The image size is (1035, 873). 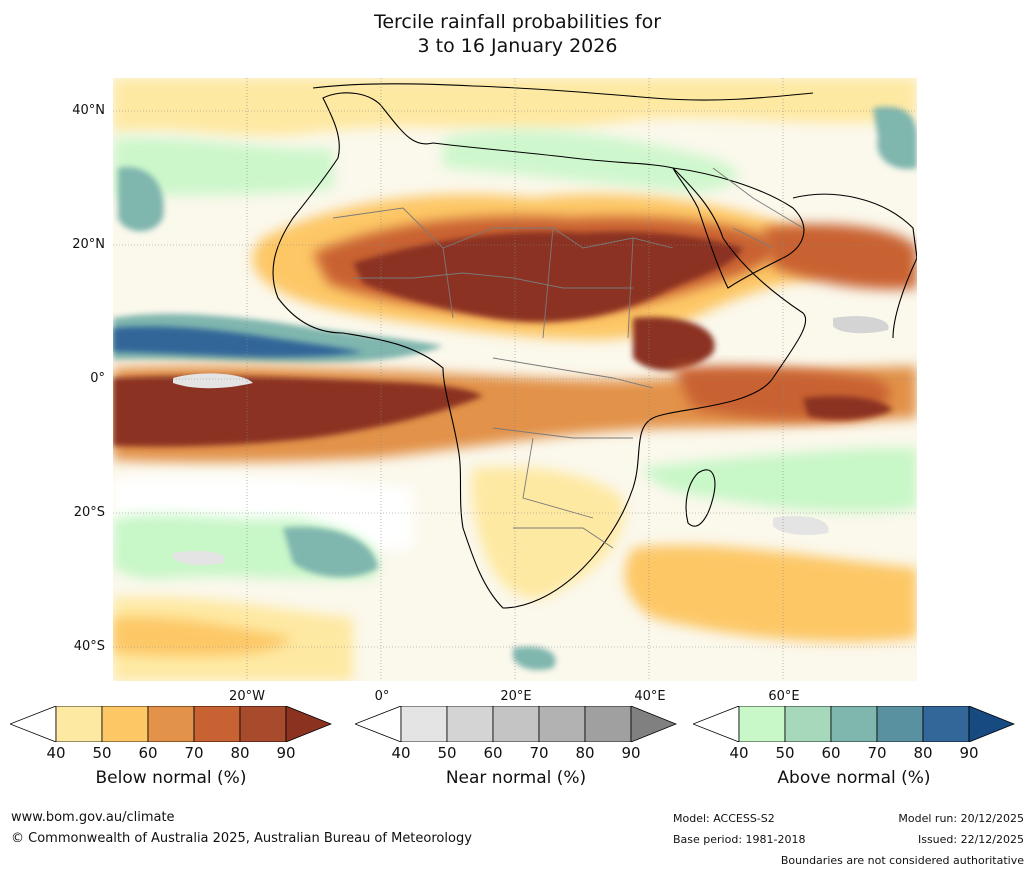 What do you see at coordinates (854, 778) in the screenshot?
I see `above-normal-title: Above normal (%)` at bounding box center [854, 778].